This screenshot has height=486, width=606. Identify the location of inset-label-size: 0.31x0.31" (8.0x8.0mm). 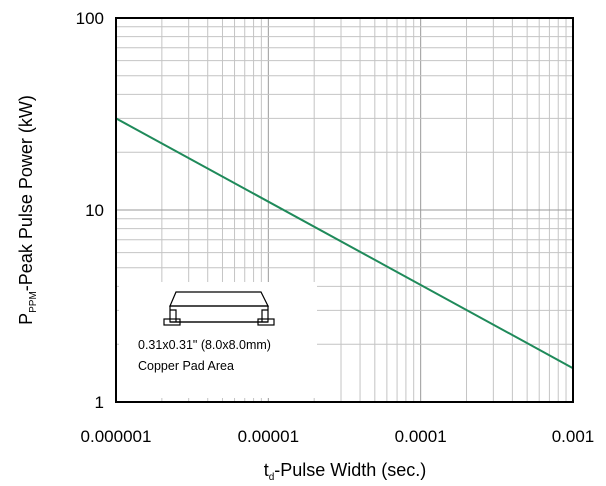
(204, 345).